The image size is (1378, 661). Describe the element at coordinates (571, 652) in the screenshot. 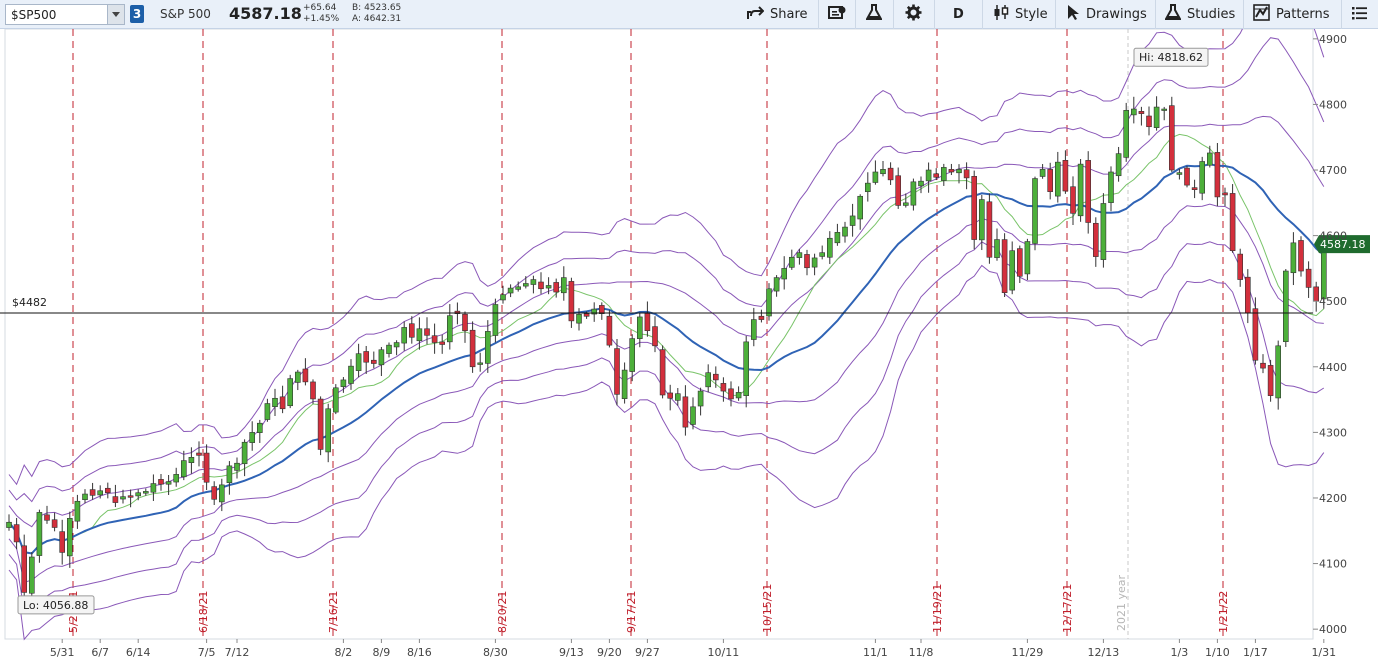

I see `x-tick-label: 9/13` at that location.